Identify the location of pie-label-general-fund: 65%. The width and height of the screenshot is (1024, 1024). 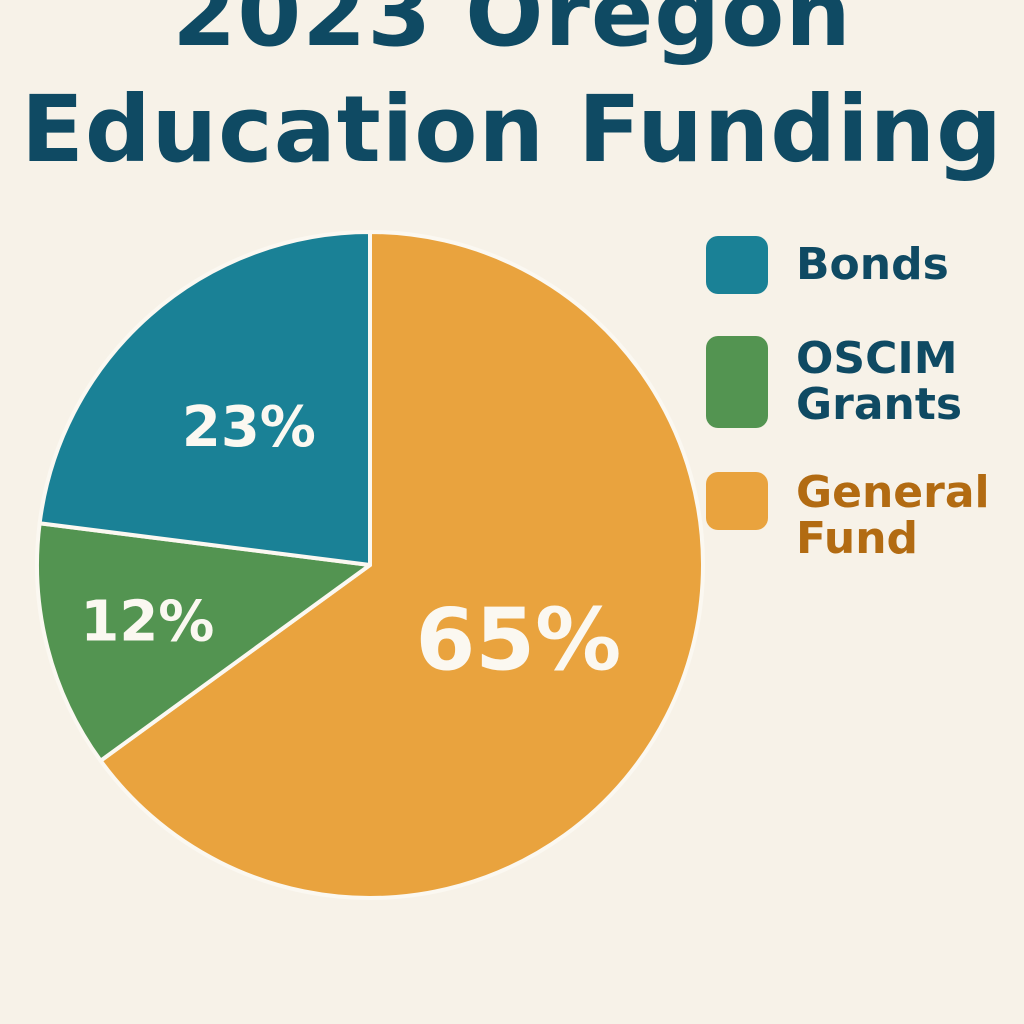
(518, 641).